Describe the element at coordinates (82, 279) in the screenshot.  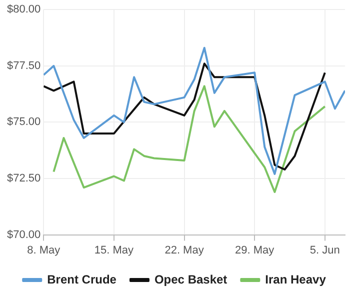
I see `legend-label: Brent Crude` at that location.